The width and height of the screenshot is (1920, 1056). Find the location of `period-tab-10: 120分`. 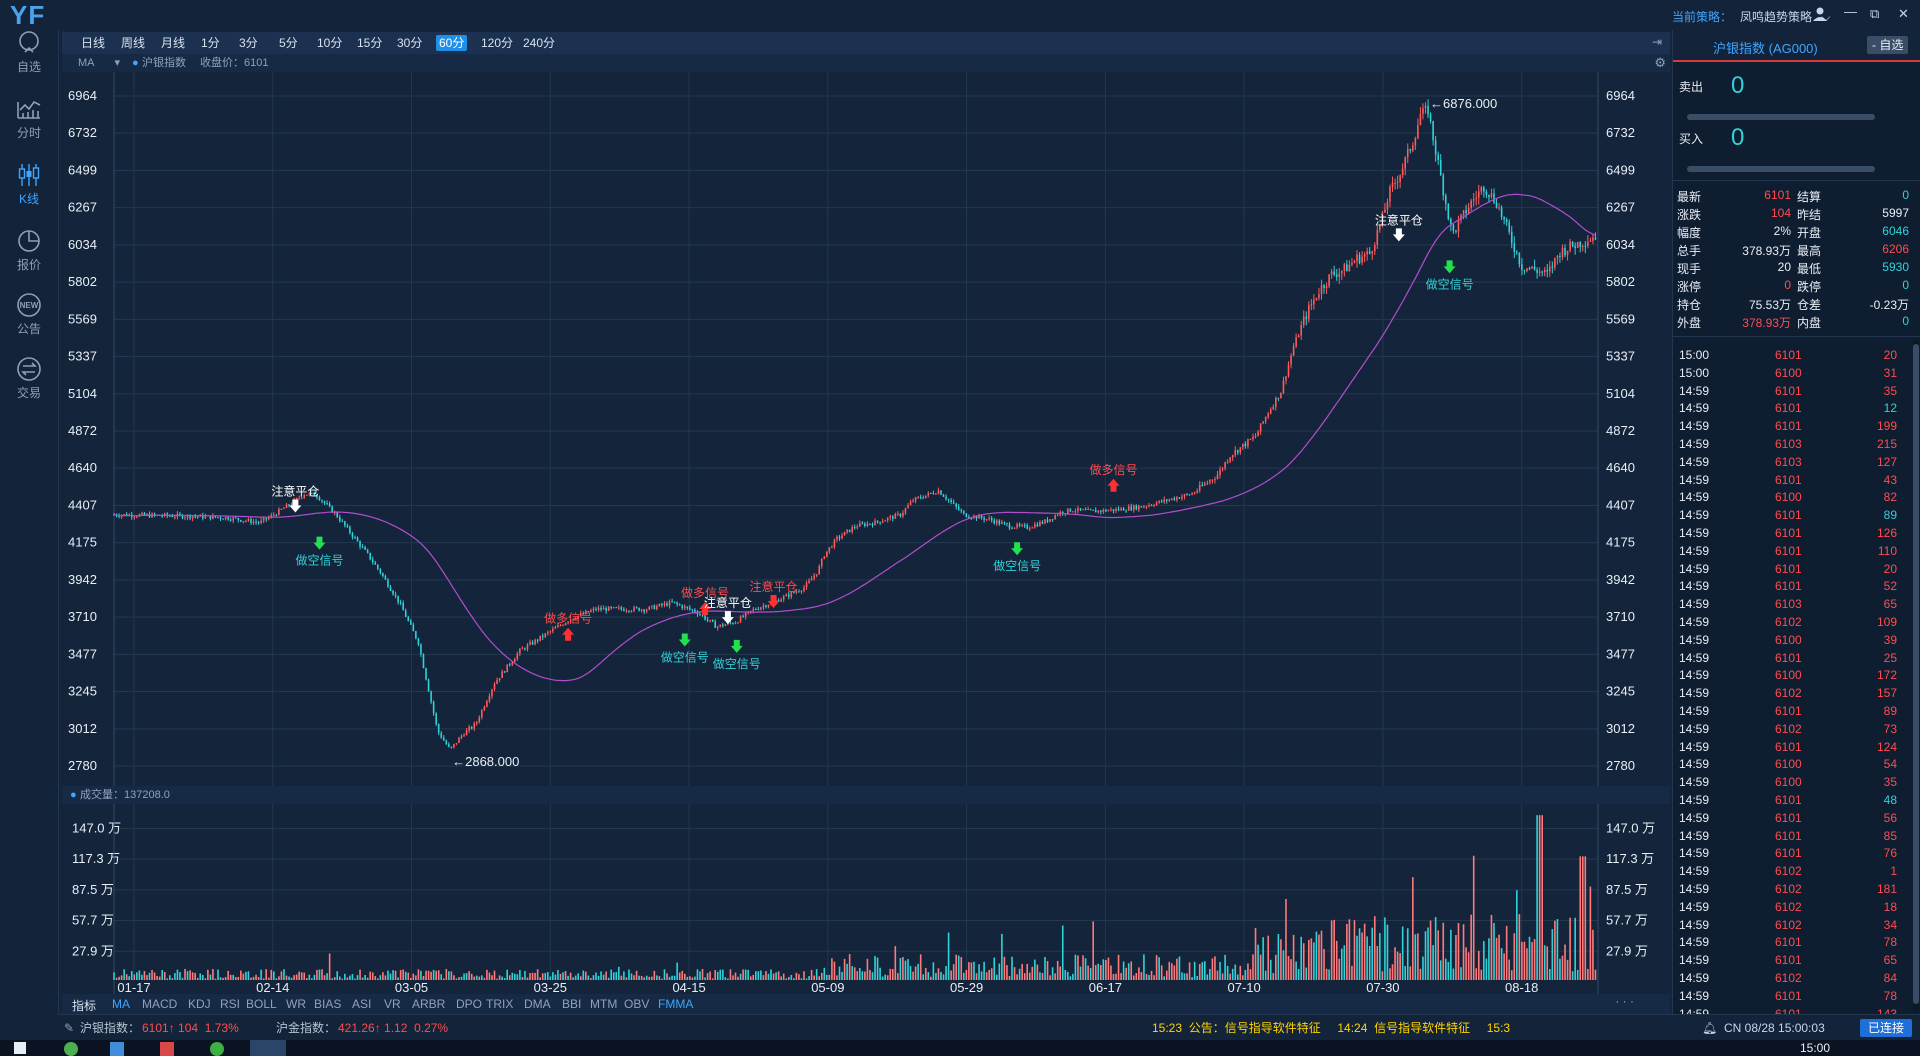

period-tab-10: 120分 is located at coordinates (497, 43).